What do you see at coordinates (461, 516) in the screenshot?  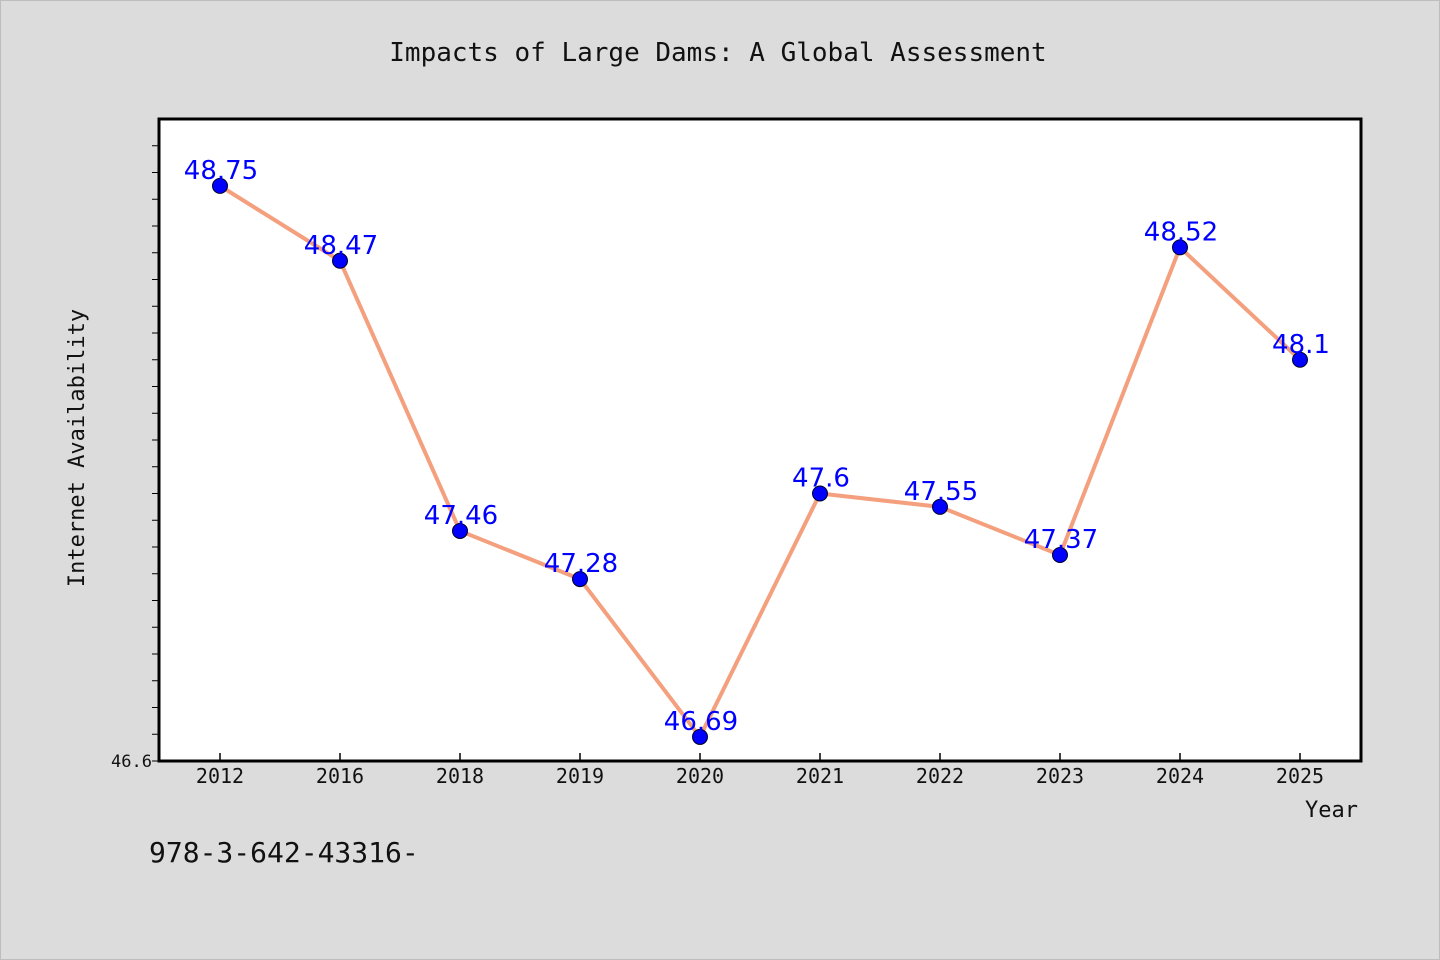 I see `data-label: 47.46` at bounding box center [461, 516].